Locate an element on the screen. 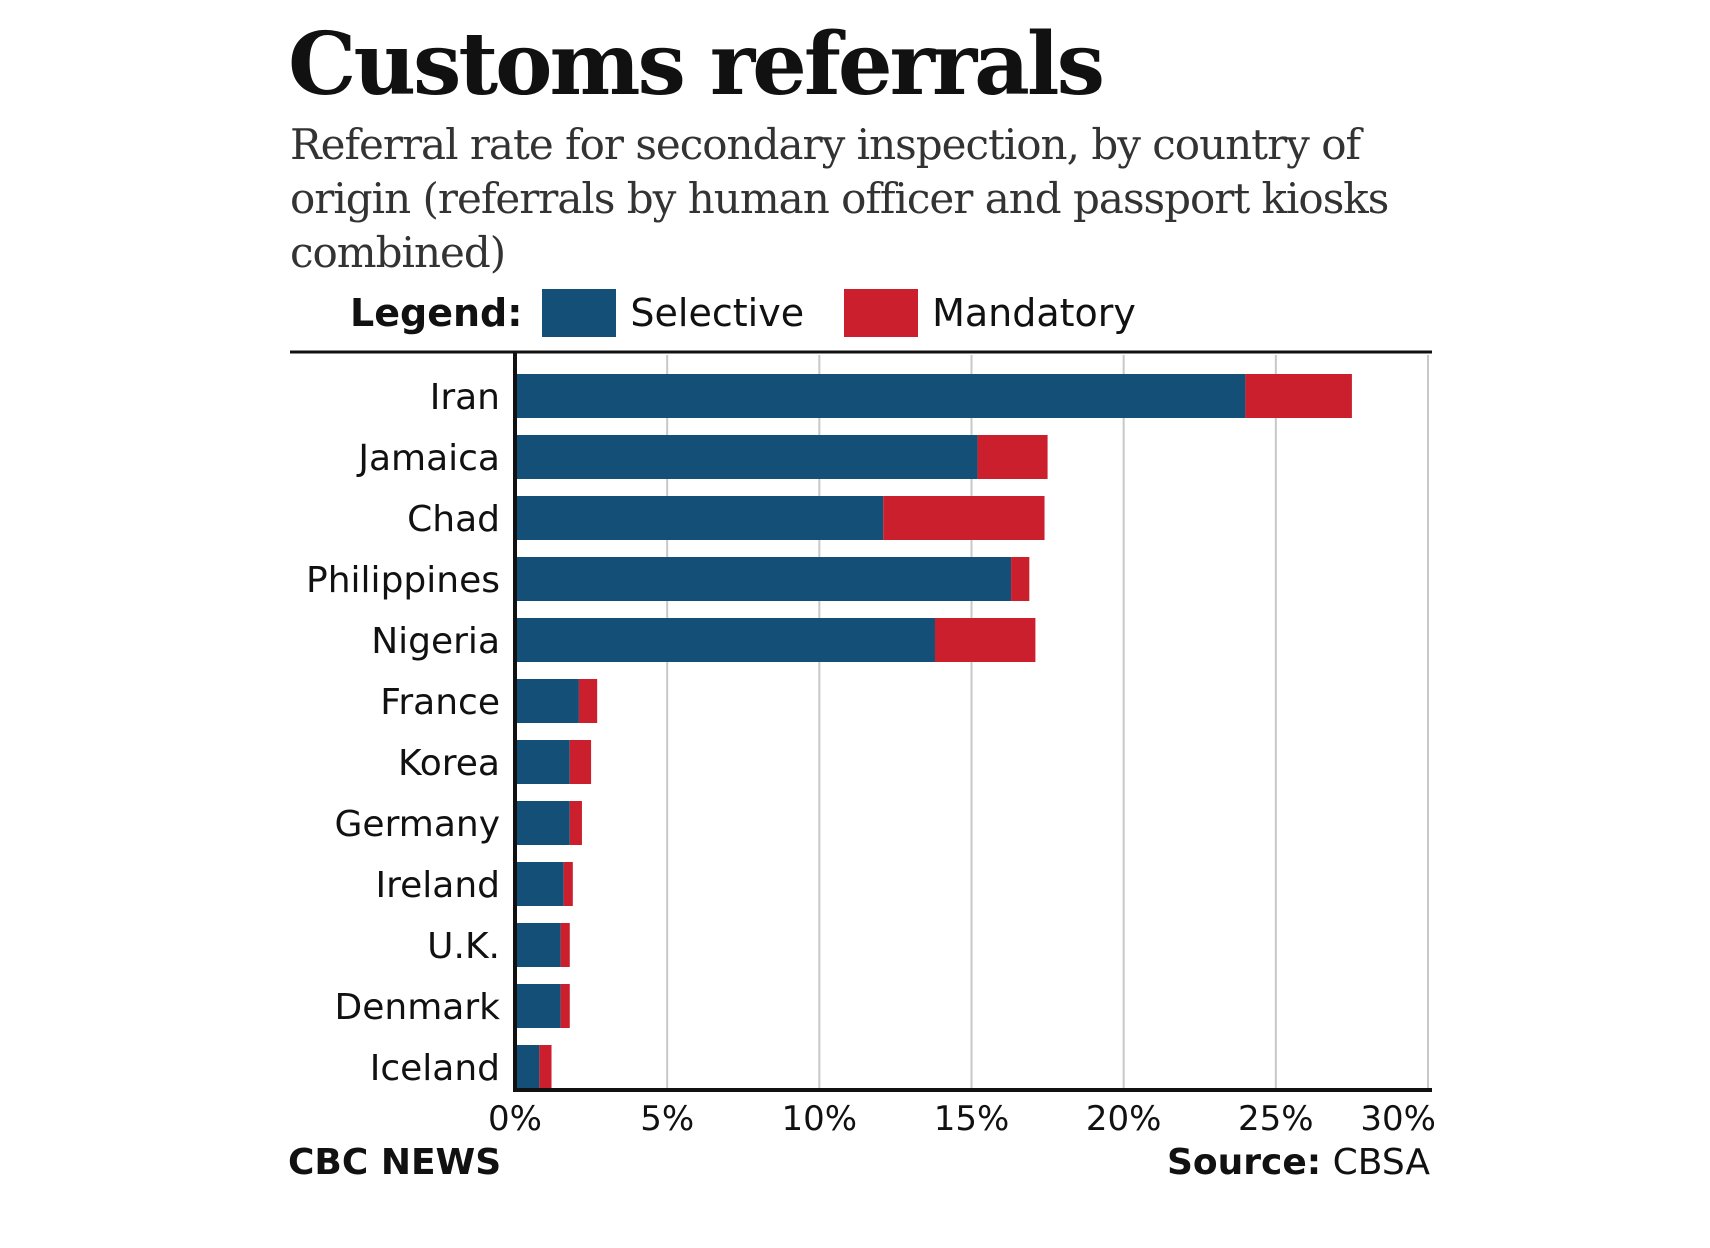  x-tick-label: 30% is located at coordinates (1398, 1119).